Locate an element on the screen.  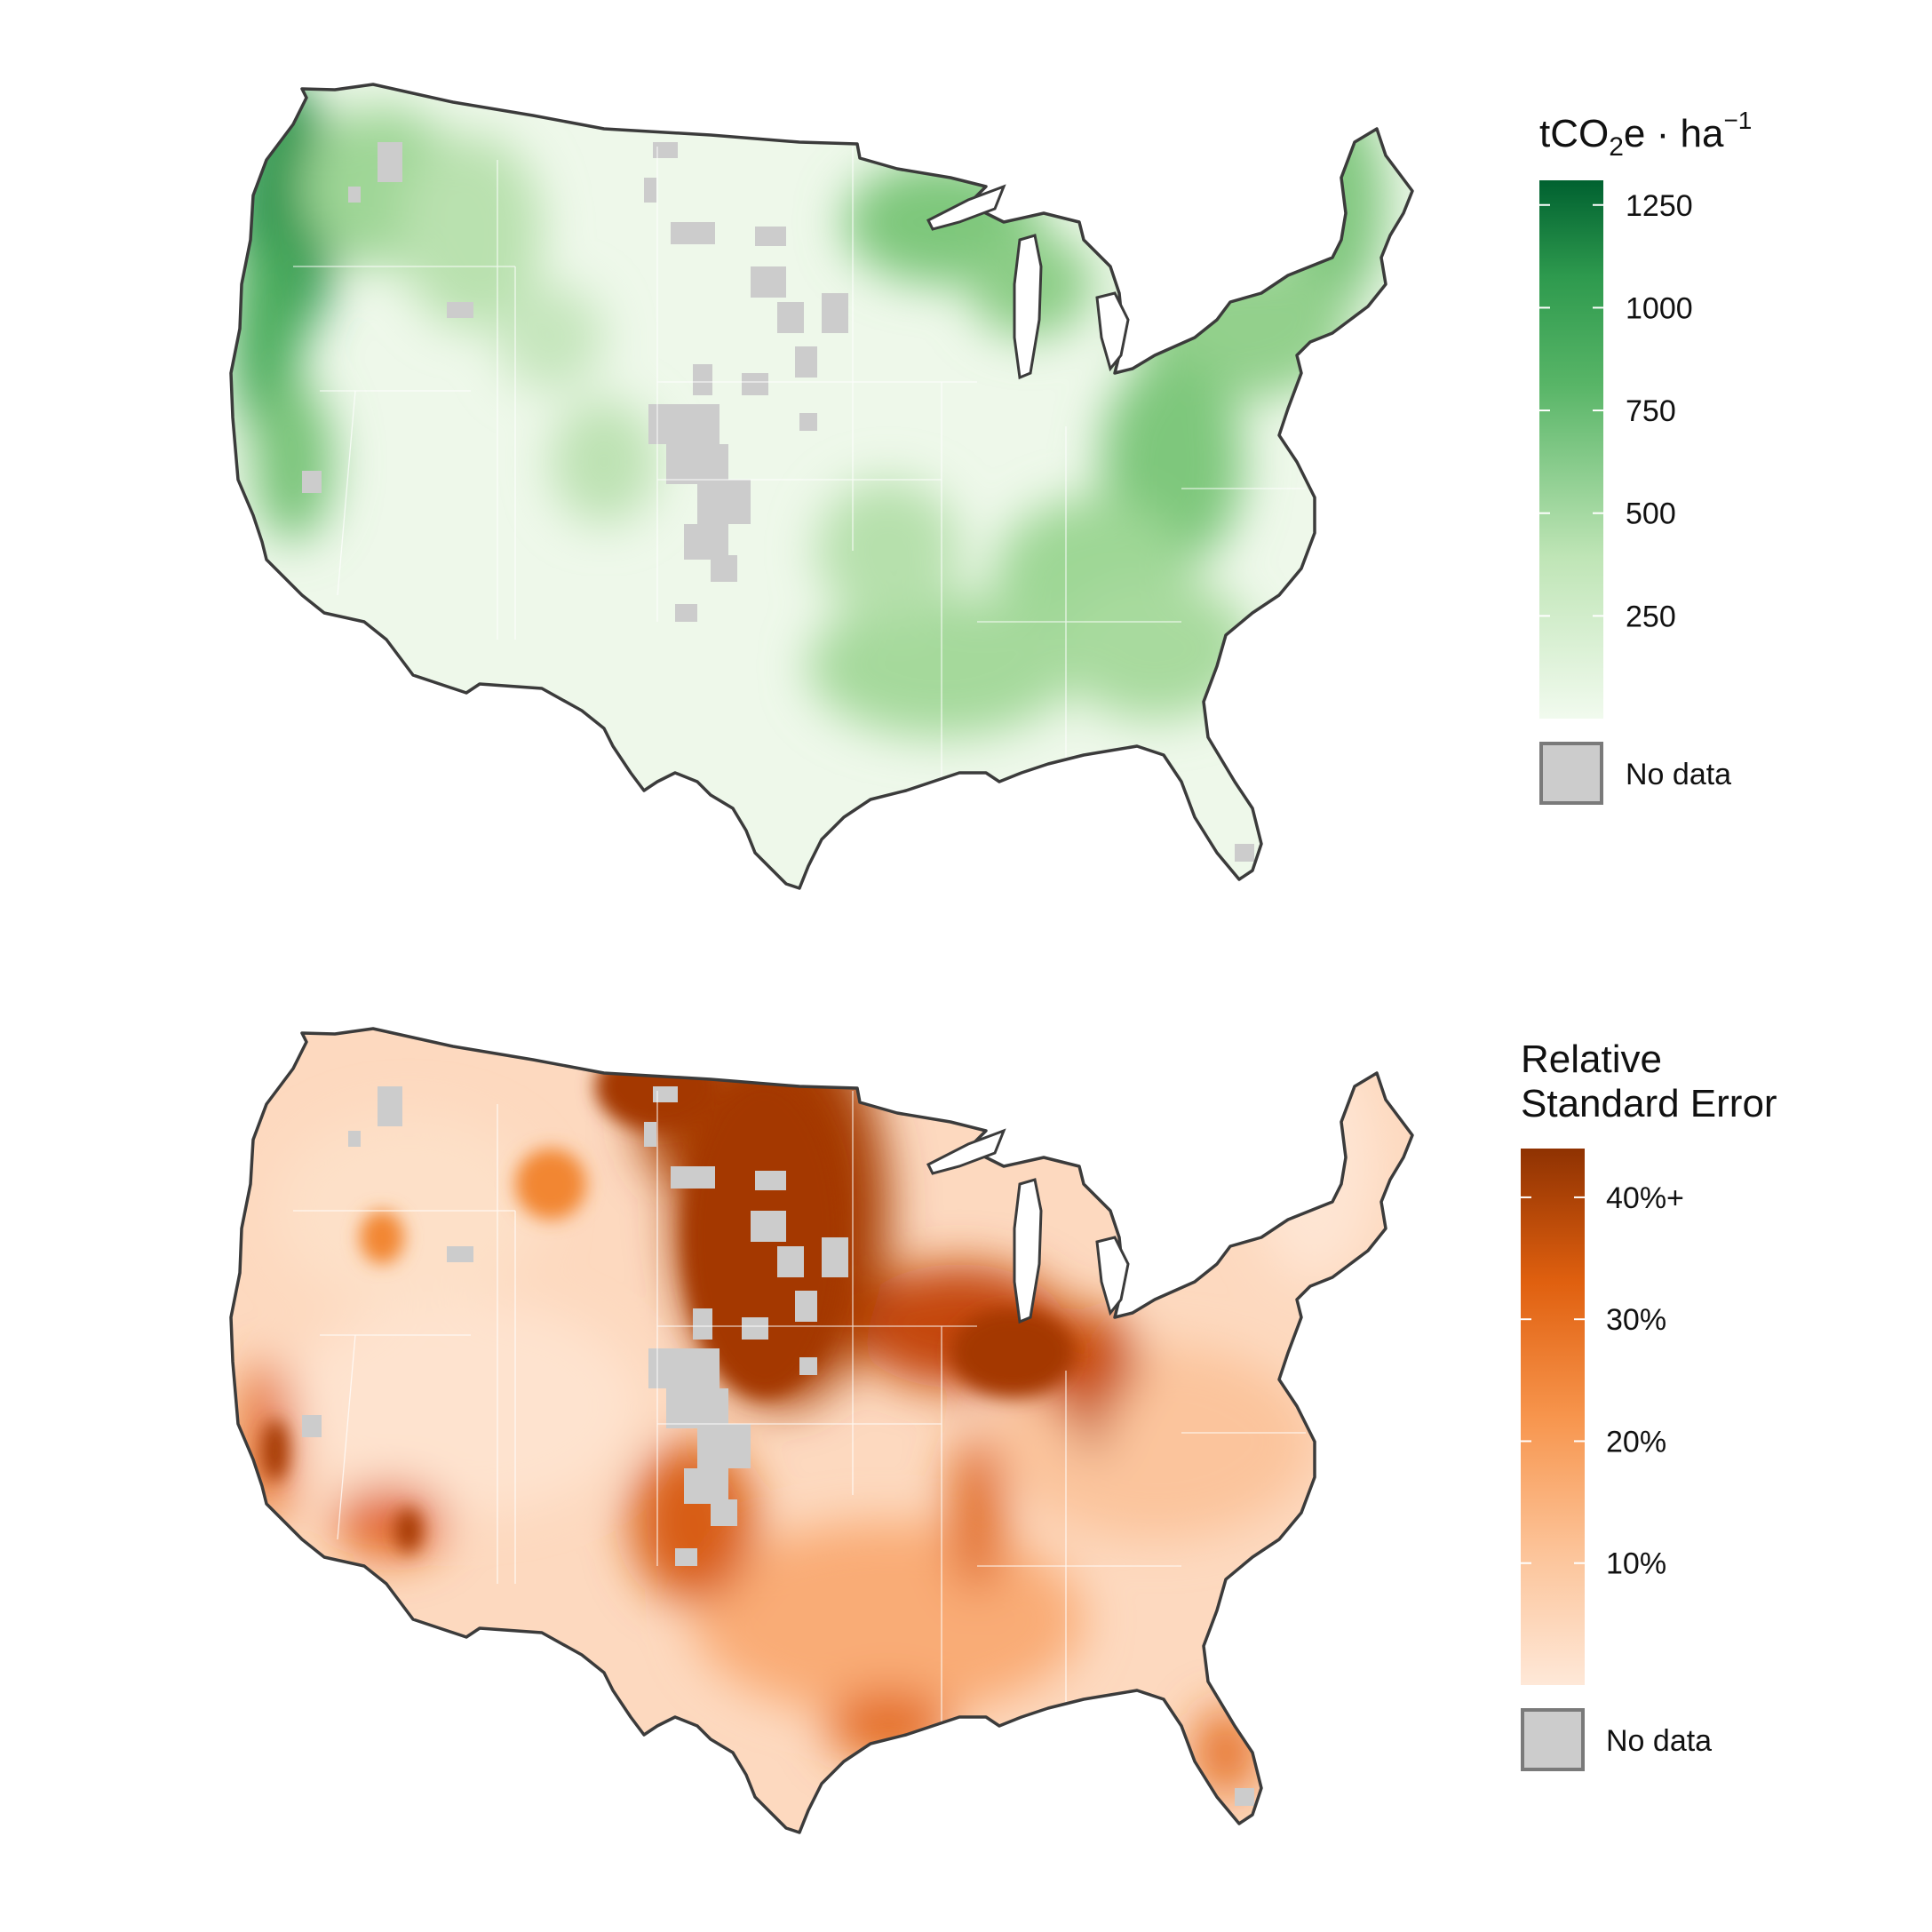
carbon-colorbar-ticks: 1250 1000 750 500 250 is located at coordinates (1616, 411).